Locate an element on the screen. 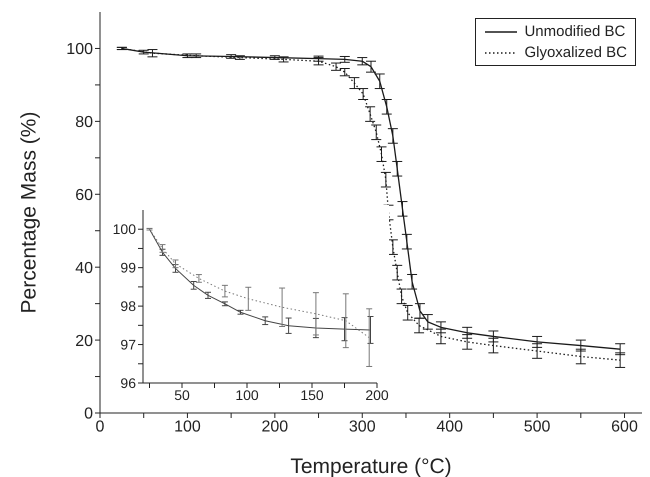 Image resolution: width=650 pixels, height=477 pixels. y-tick-label: 97 is located at coordinates (128, 344).